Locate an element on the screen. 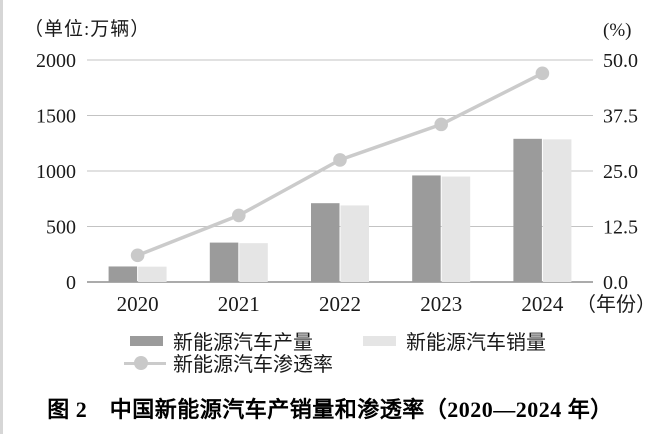 The width and height of the screenshot is (660, 434). x-axis-suffix-label: （年份） is located at coordinates (616, 304).